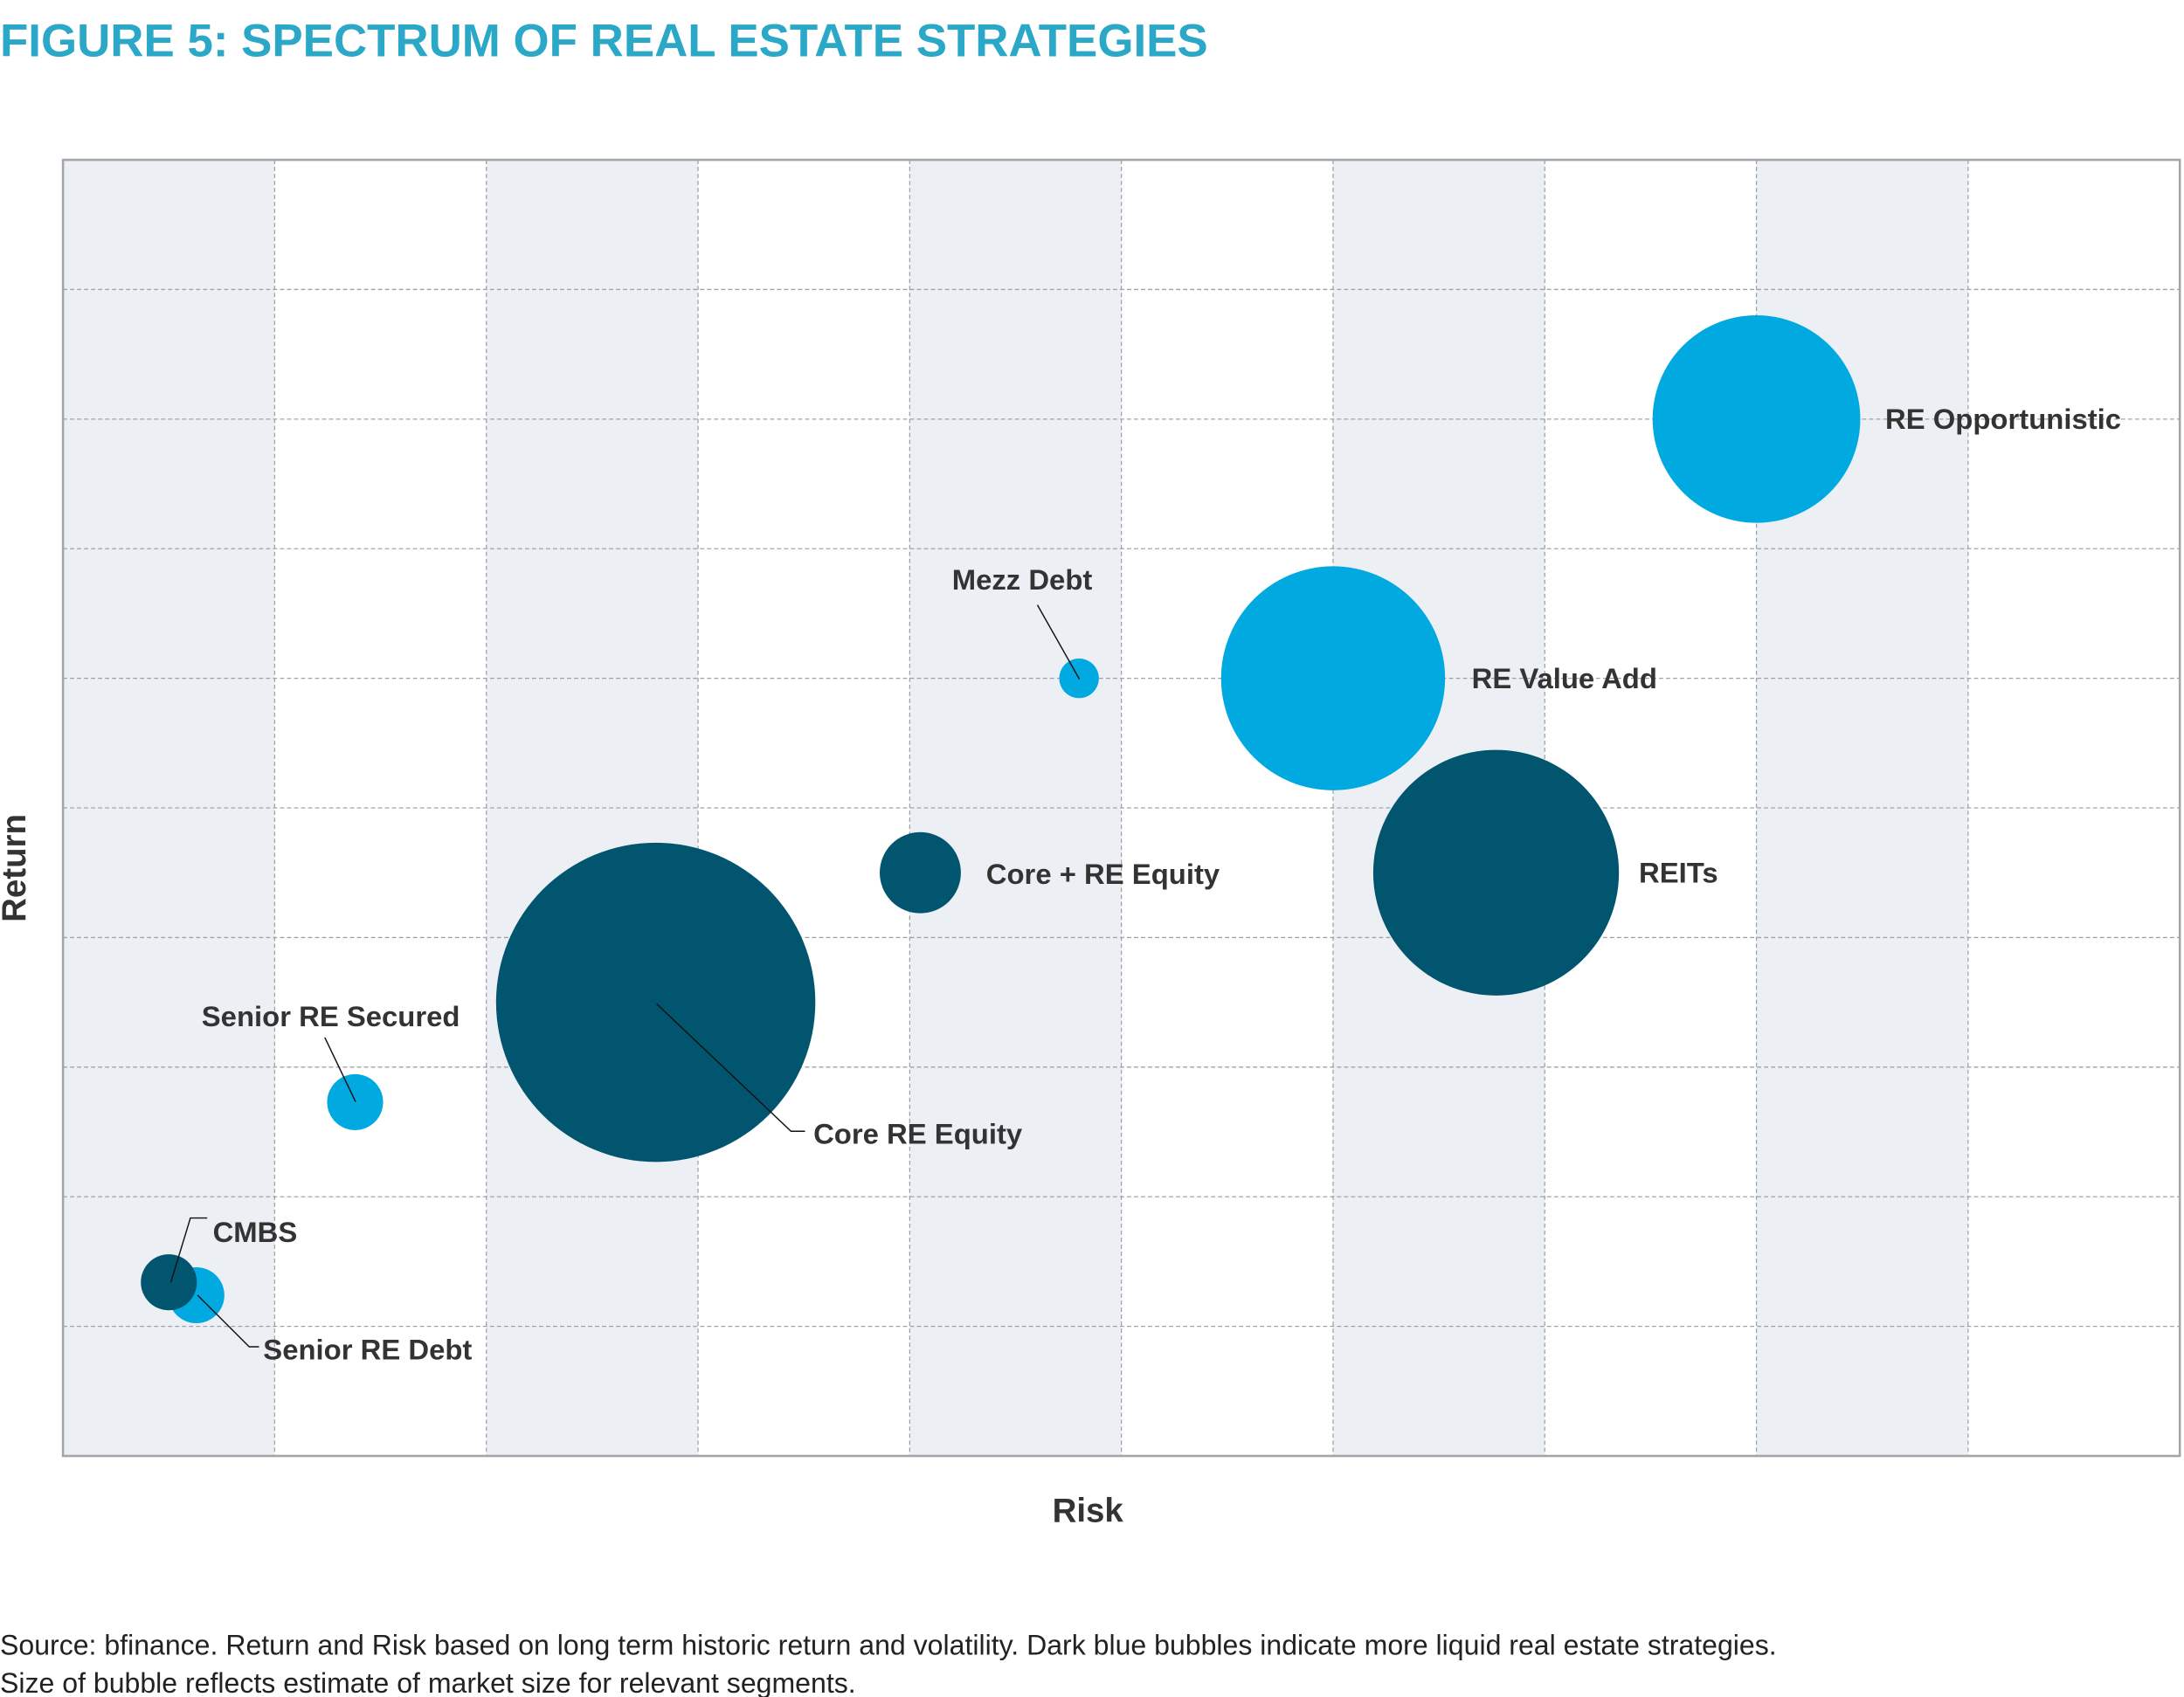  Describe the element at coordinates (228, 1321) in the screenshot. I see `leader-line-senior-re-debt` at that location.